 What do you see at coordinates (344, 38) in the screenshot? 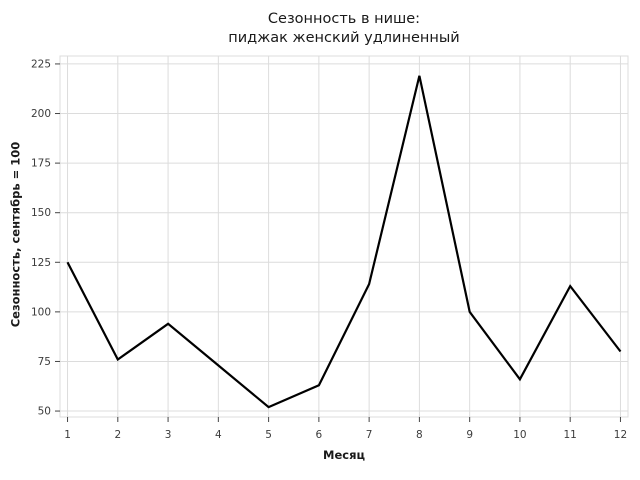
I see `chart-title-line2: пиджак женский удлиненный` at bounding box center [344, 38].